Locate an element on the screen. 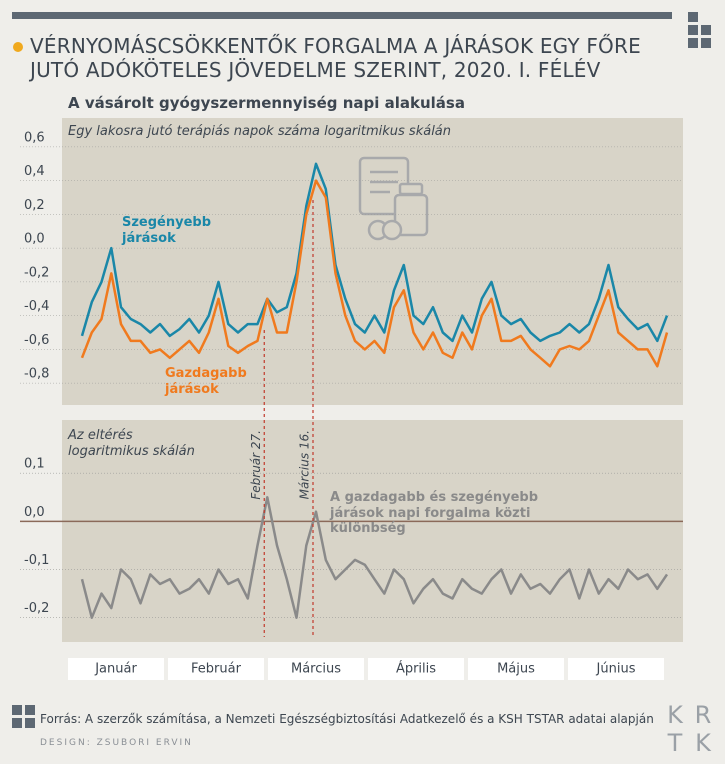 This screenshot has height=764, width=725. x-tick-label: Április is located at coordinates (416, 669).